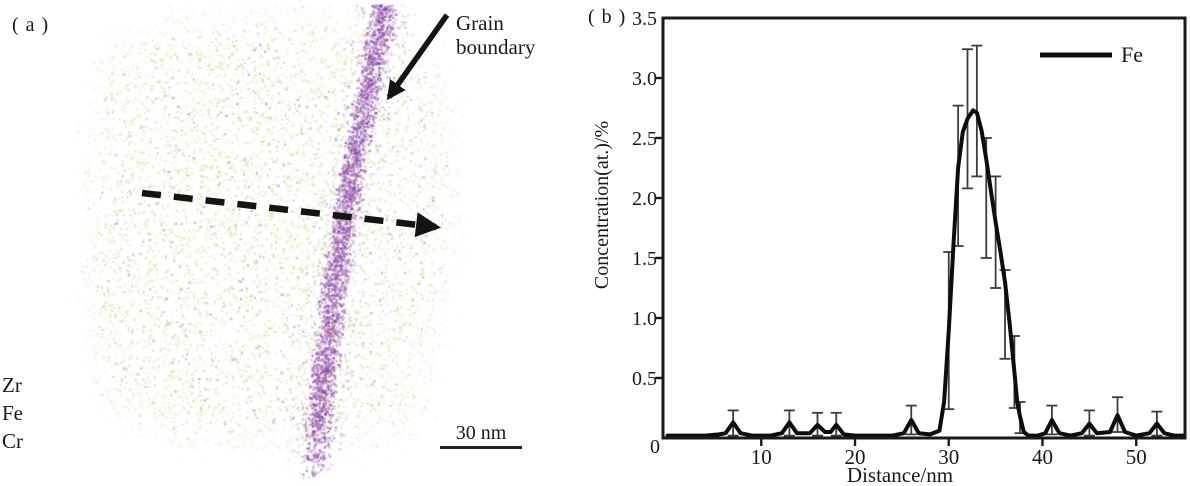 This screenshot has height=486, width=1190. What do you see at coordinates (644, 379) in the screenshot?
I see `y-tick-label: 0.5` at bounding box center [644, 379].